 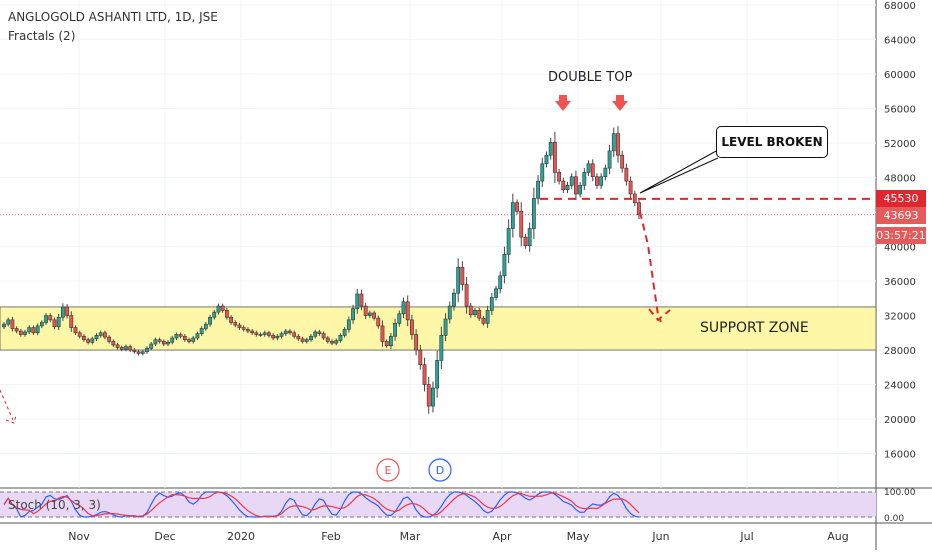 I want to click on x-tick-label: May, so click(x=578, y=536).